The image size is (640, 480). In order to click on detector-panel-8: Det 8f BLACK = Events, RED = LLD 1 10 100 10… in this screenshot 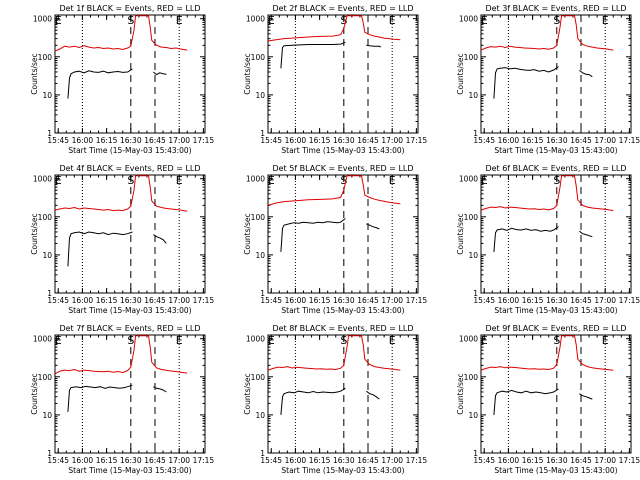, I will do `click(335, 399)`.